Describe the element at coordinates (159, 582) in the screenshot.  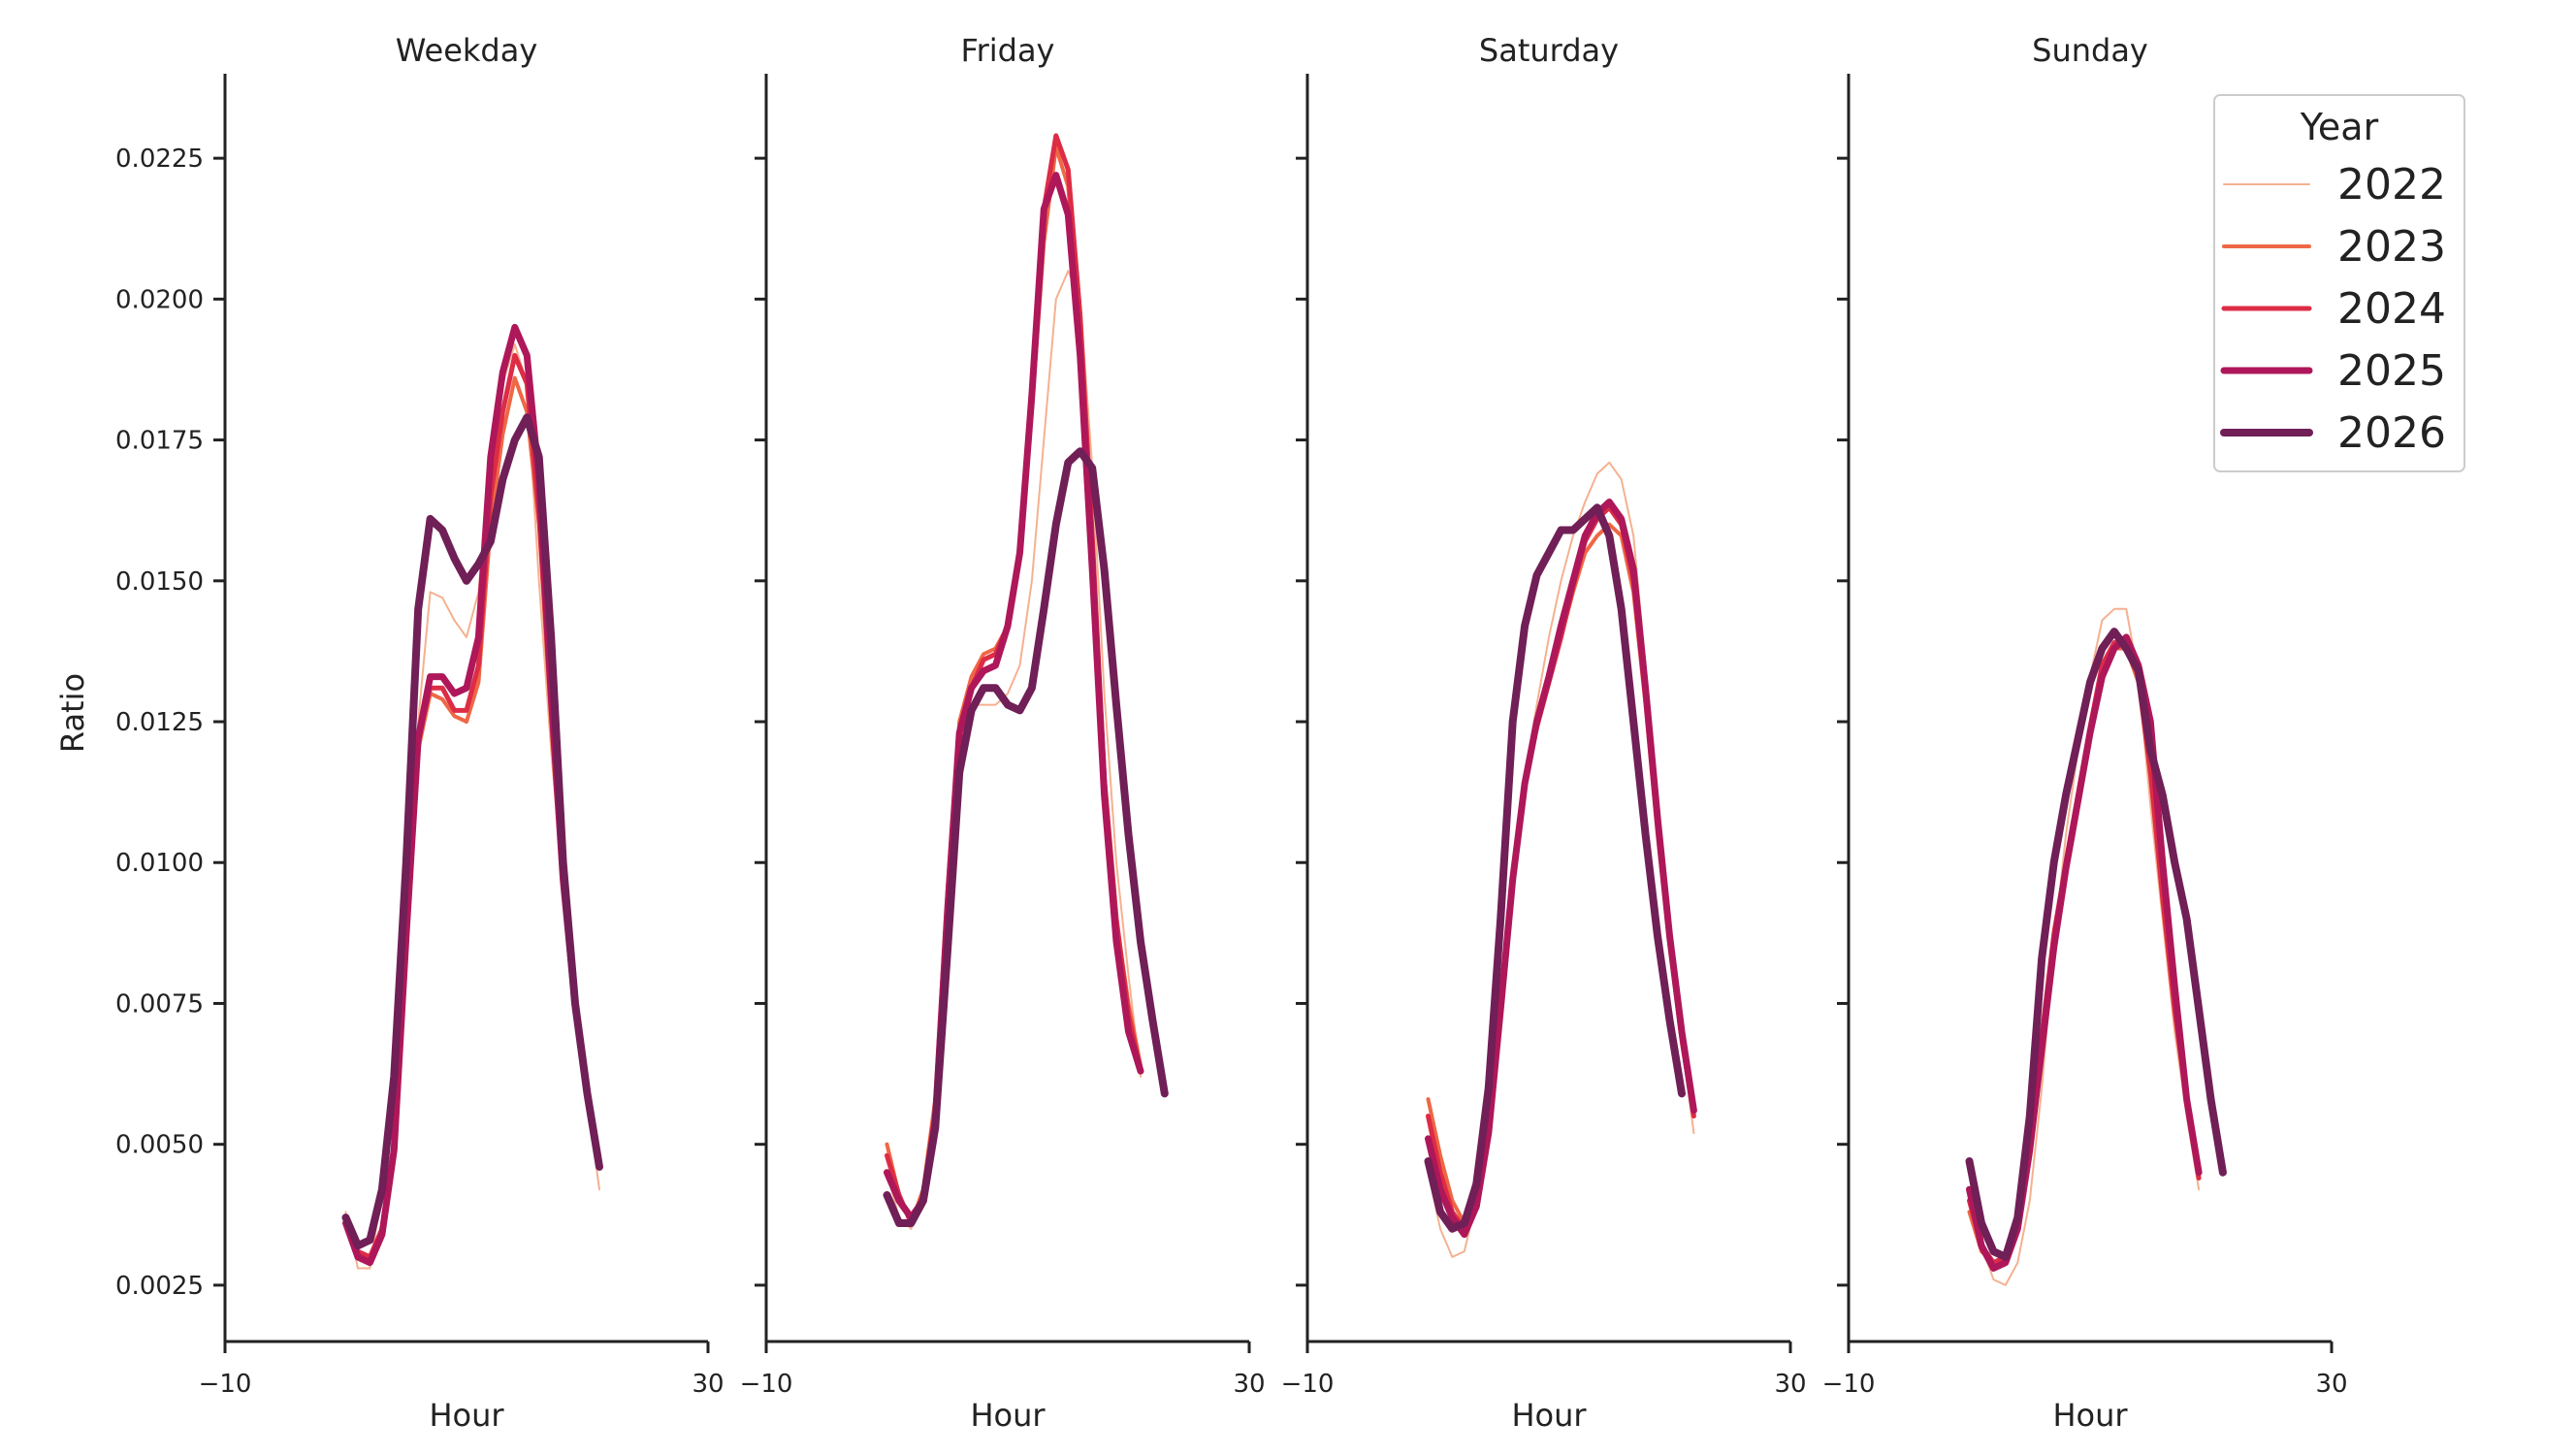
I see `y-tick-label: 0.0150` at that location.